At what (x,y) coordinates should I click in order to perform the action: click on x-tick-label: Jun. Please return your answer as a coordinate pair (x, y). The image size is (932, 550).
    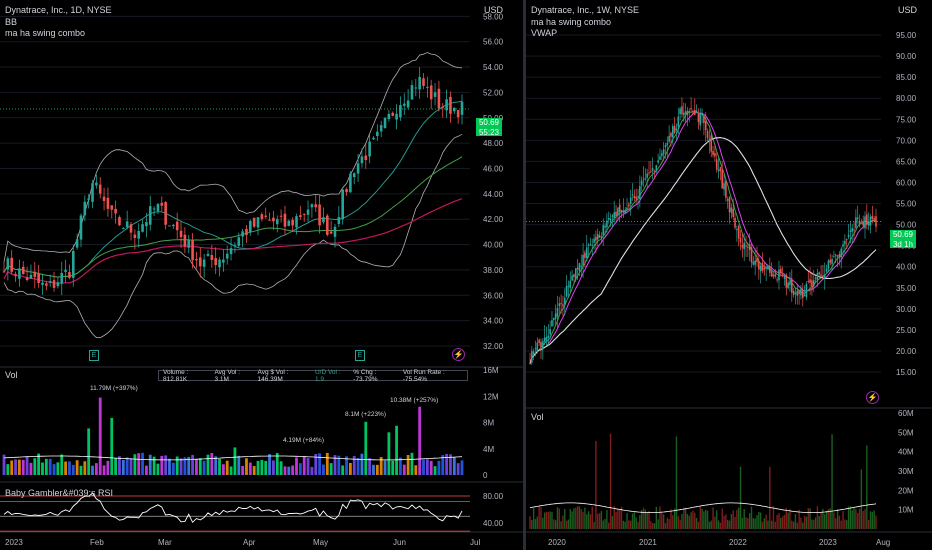
    Looking at the image, I should click on (399, 542).